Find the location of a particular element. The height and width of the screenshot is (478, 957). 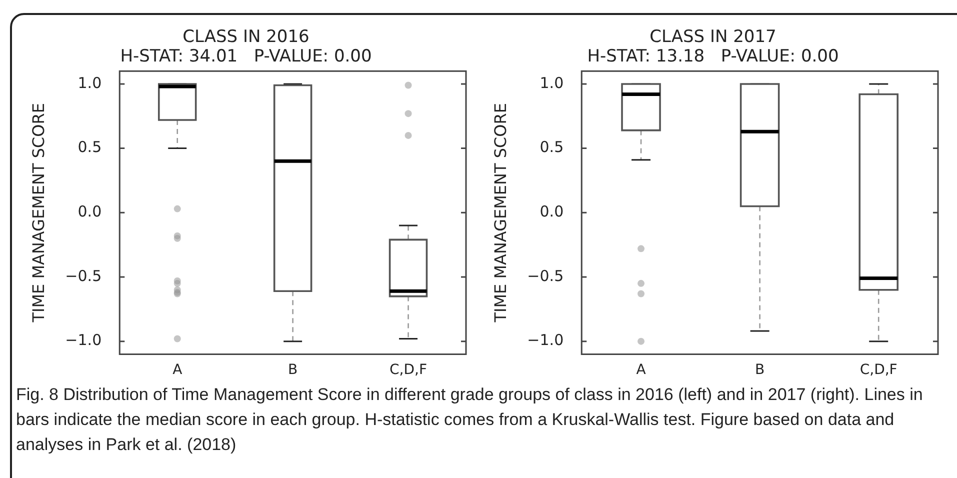

chart-subtitle: H-STAT: 34.01 P-VALUE: 0.00 is located at coordinates (246, 56).